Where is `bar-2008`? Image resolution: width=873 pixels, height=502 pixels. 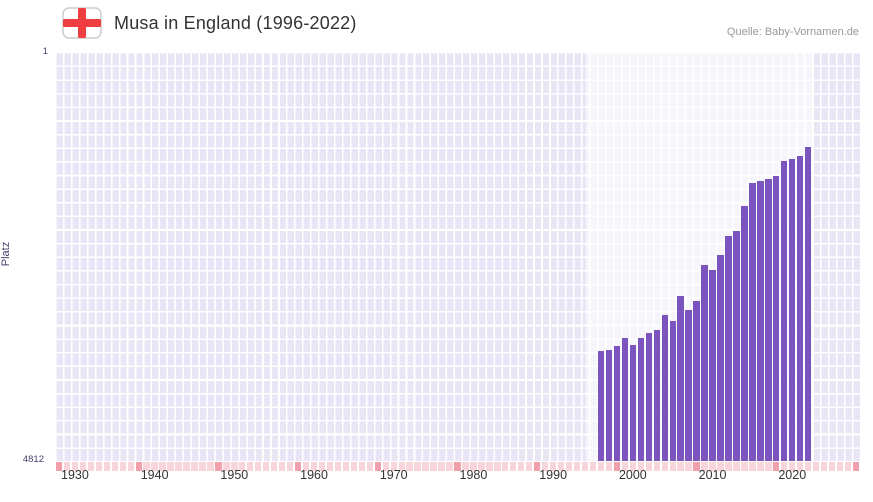
bar-2008 is located at coordinates (696, 381).